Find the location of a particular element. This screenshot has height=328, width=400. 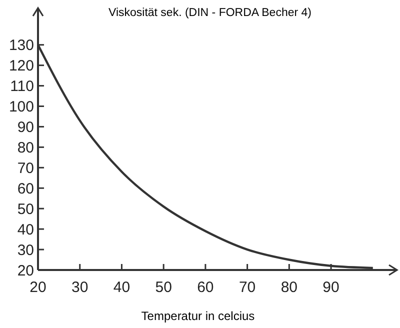

y-tick-label: 70 is located at coordinates (25, 168).